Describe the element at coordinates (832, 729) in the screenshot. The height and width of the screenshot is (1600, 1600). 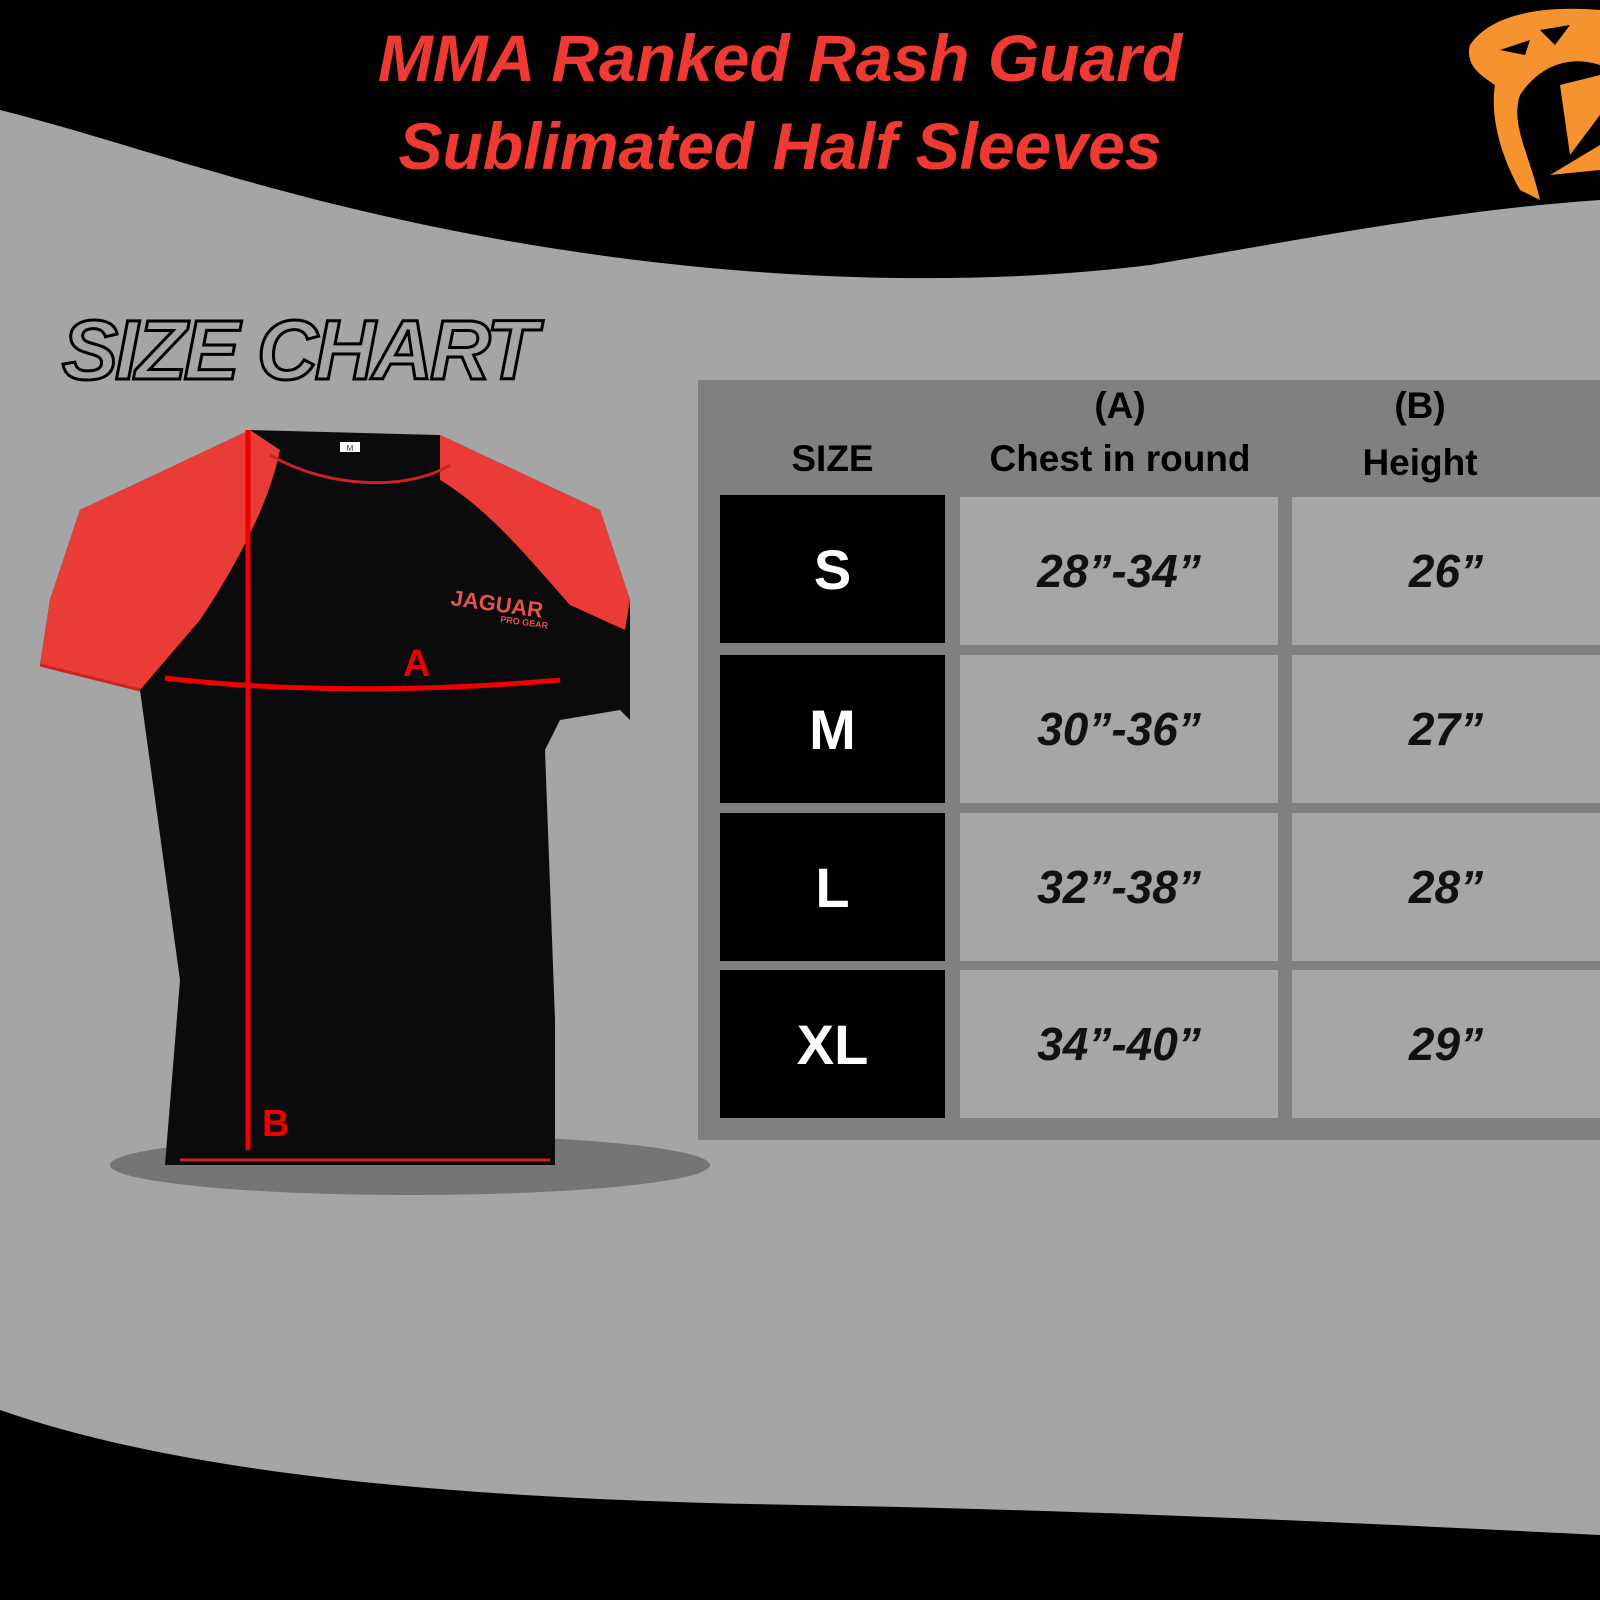
I see `size-cell: M` at that location.